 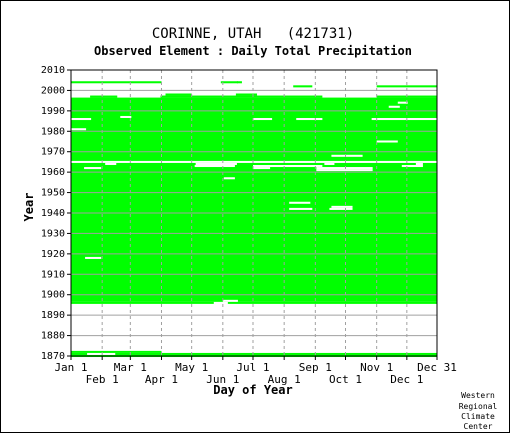 I want to click on y-tick-label: 1920, so click(x=53, y=254).